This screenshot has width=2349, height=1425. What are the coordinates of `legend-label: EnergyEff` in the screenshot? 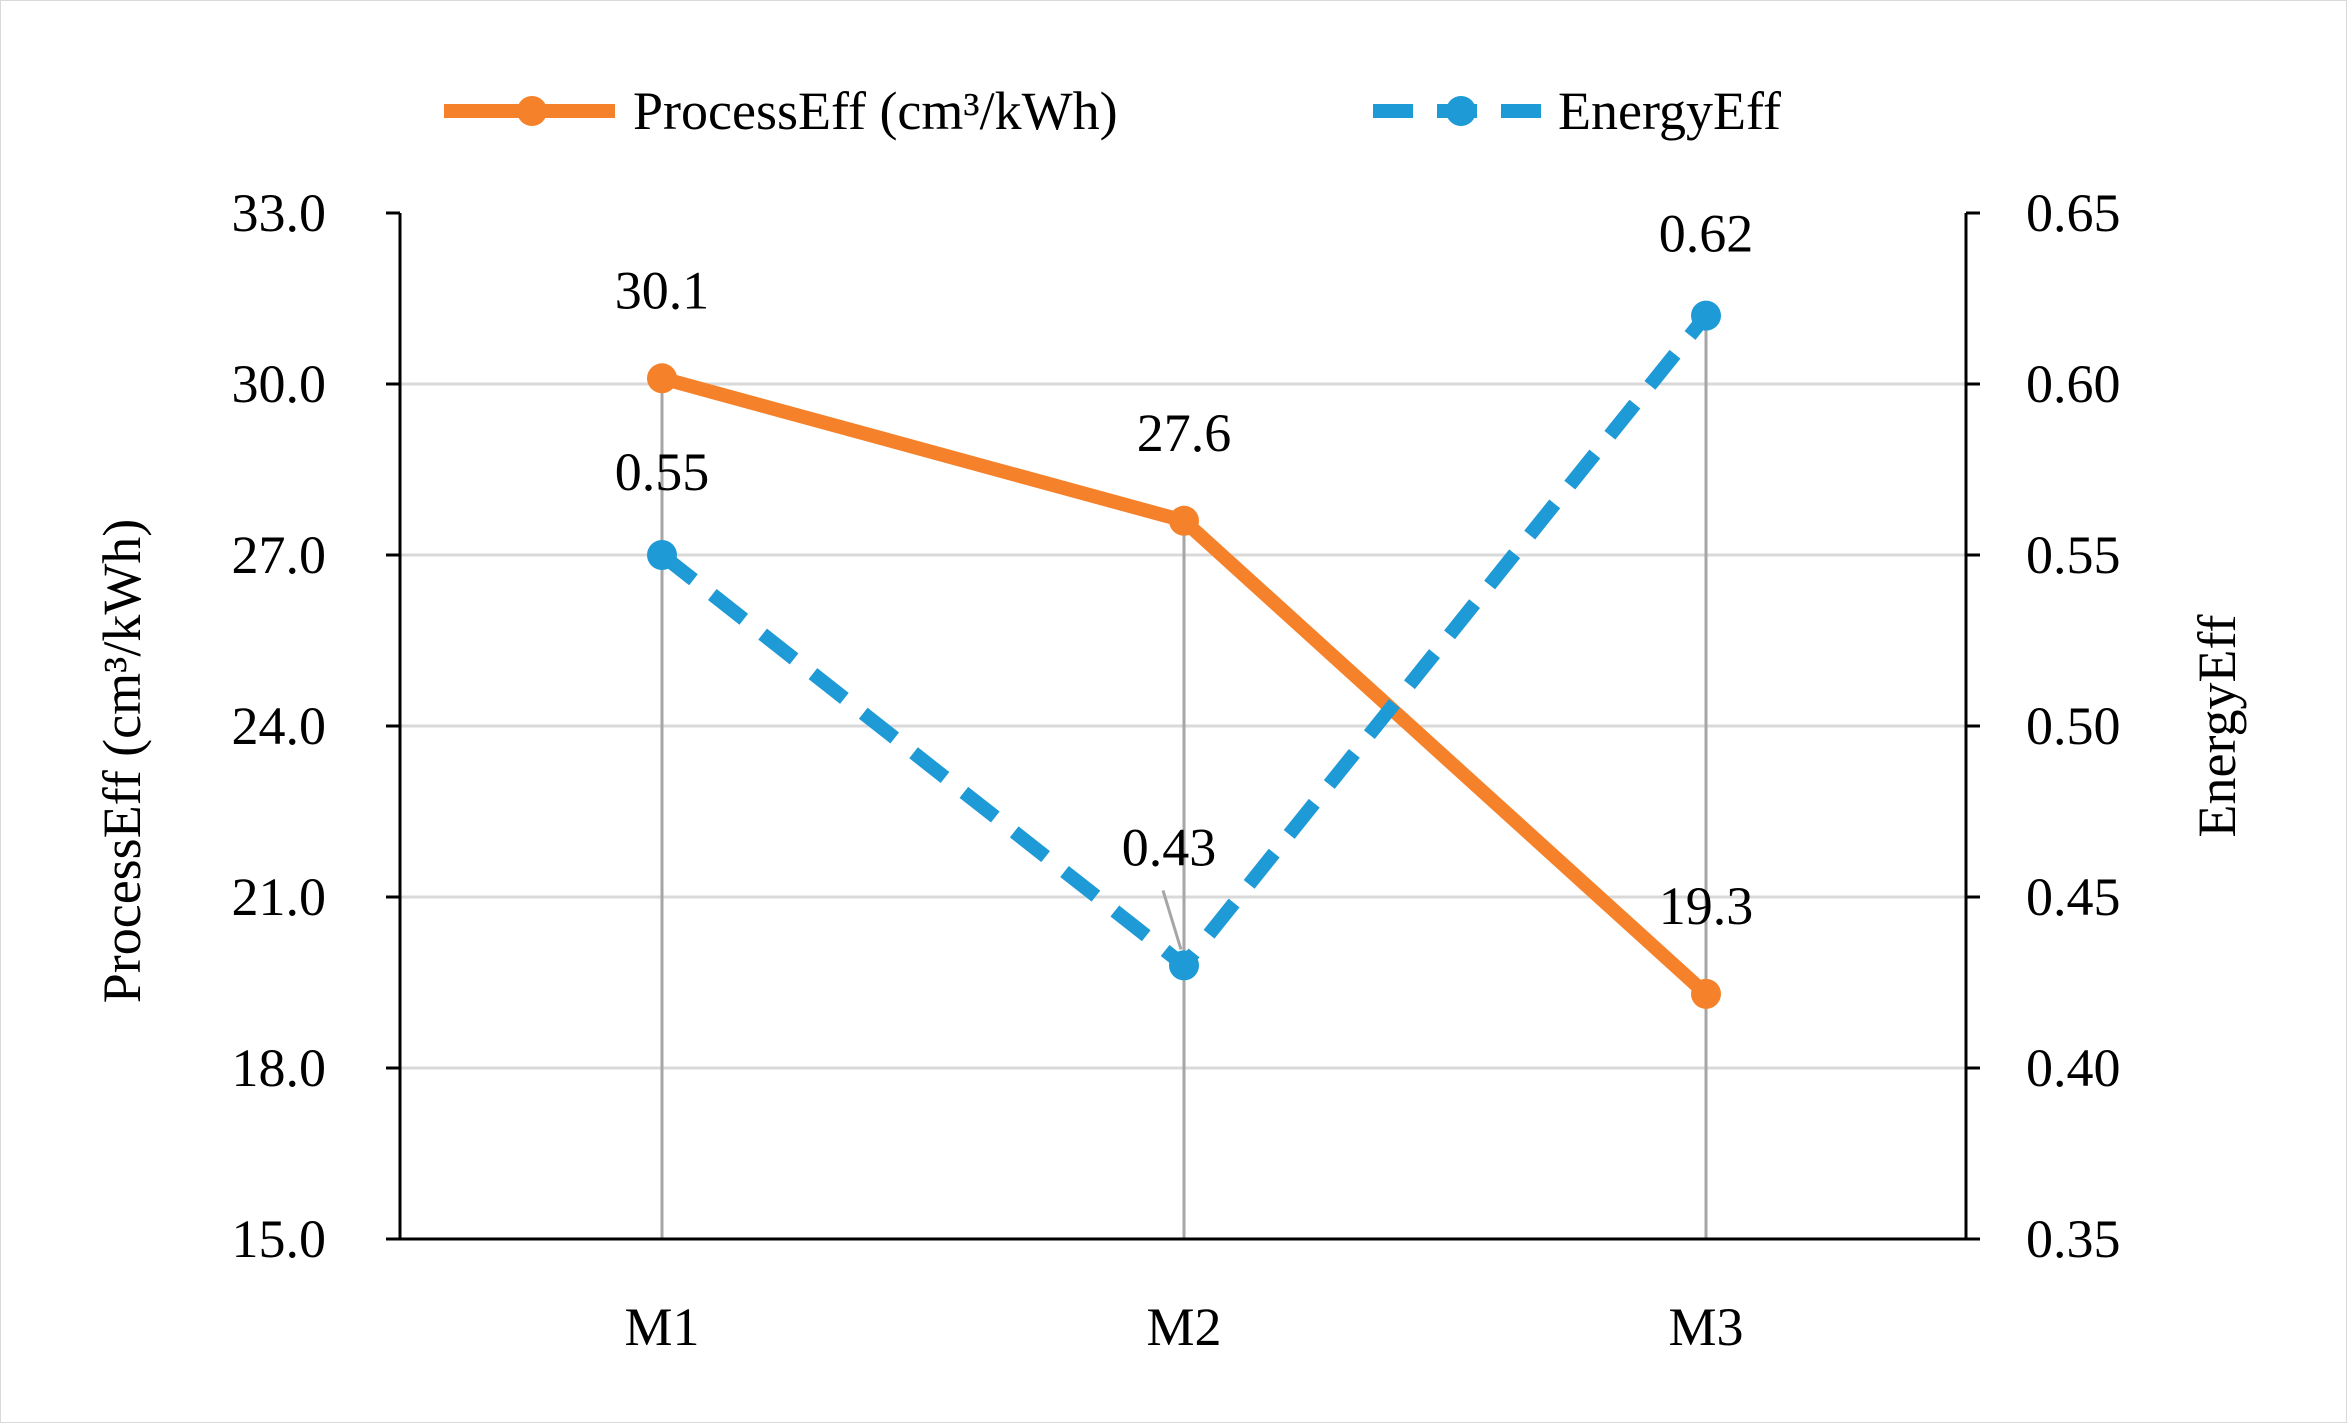 It's located at (1669, 111).